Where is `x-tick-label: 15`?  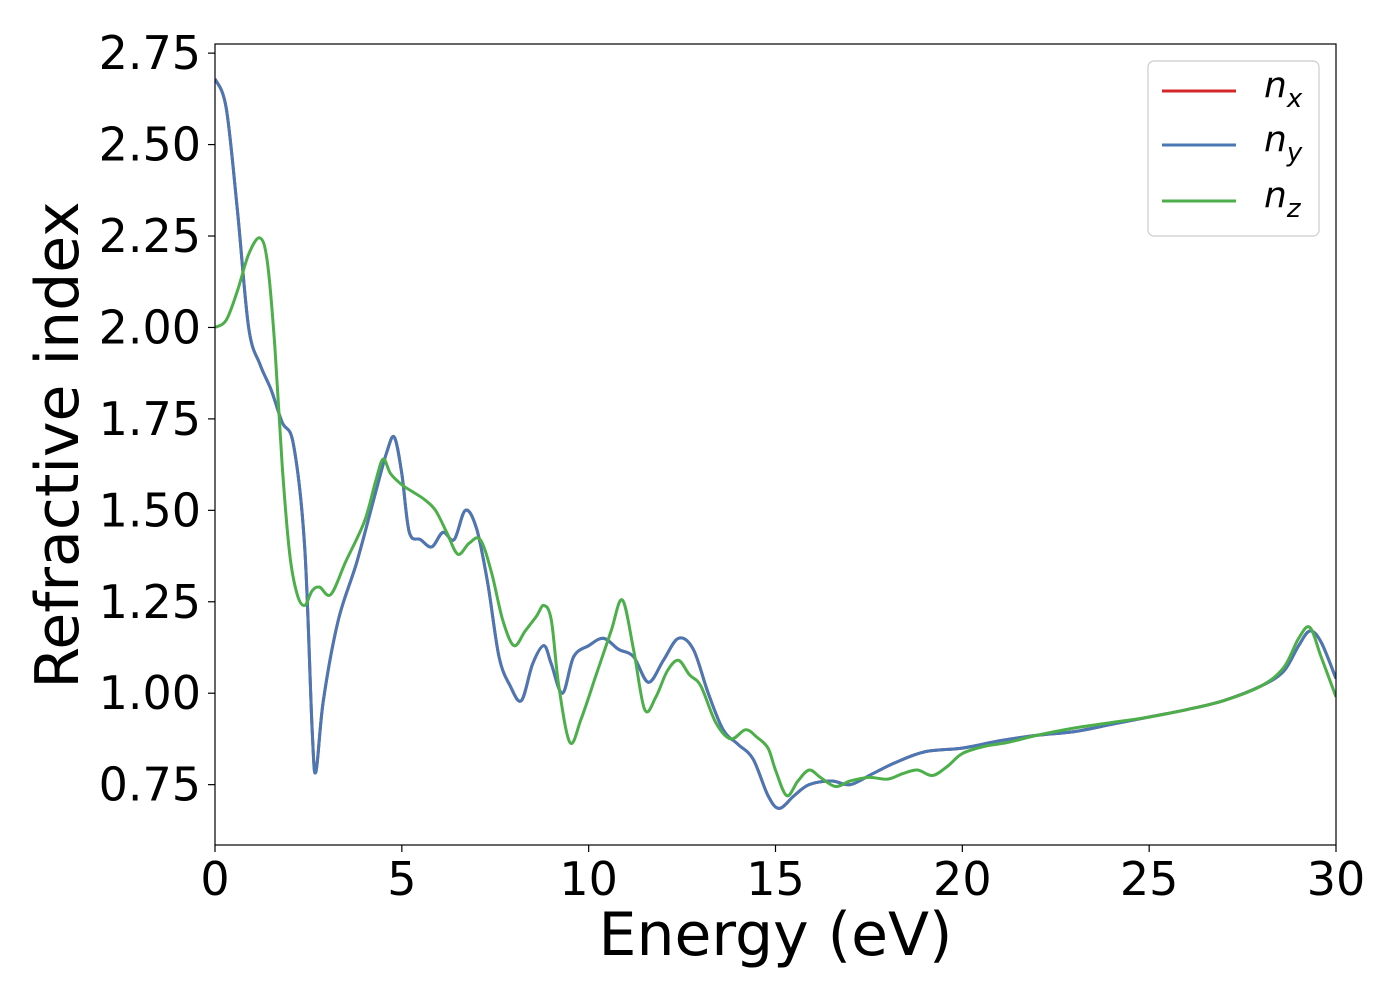 x-tick-label: 15 is located at coordinates (775, 879).